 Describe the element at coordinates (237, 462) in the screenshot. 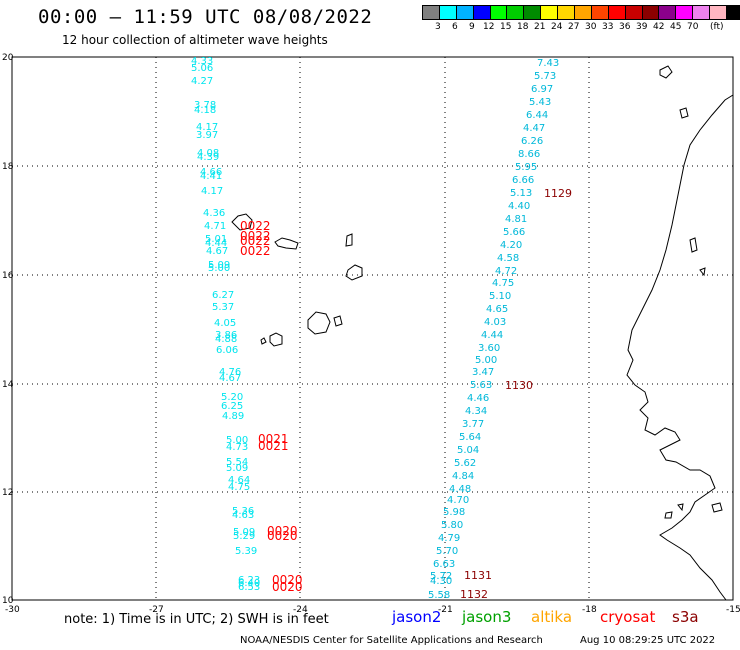

I see `wave-height-value: 5.54` at that location.